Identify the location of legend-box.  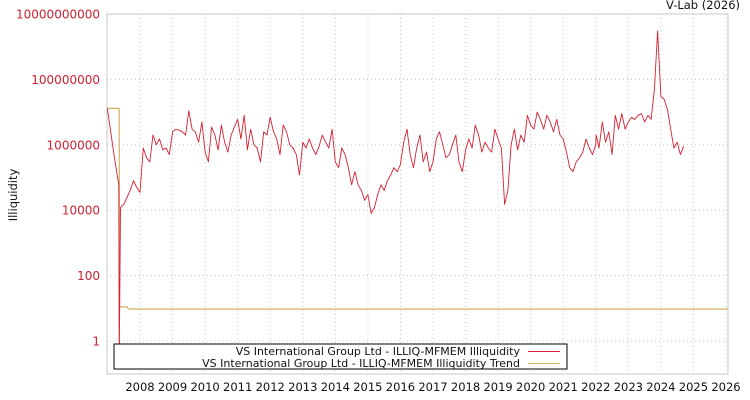
(340, 356).